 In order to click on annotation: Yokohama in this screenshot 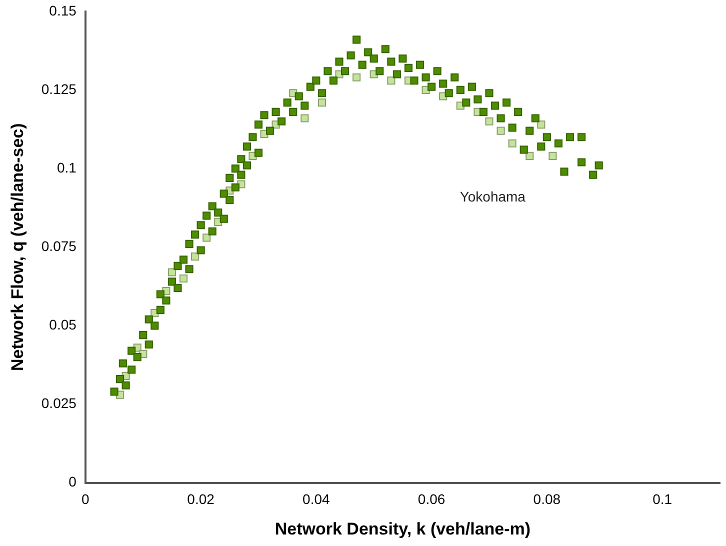, I will do `click(493, 196)`.